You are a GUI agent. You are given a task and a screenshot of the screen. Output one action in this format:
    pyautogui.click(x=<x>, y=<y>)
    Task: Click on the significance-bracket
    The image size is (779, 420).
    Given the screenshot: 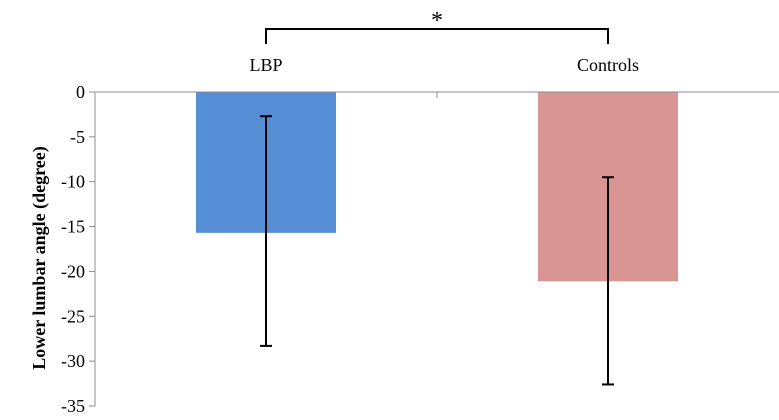 What is the action you would take?
    pyautogui.click(x=437, y=36)
    